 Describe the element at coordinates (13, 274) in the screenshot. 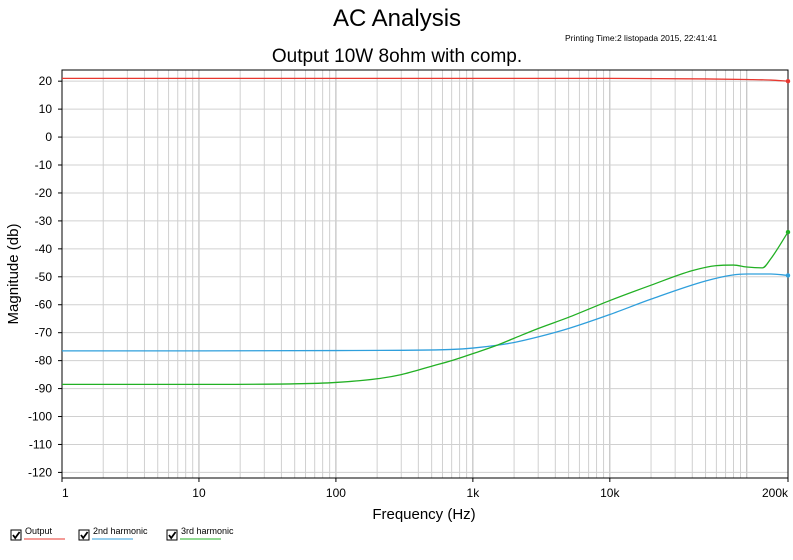

I see `y-axis-label: Magnitude (db)` at that location.